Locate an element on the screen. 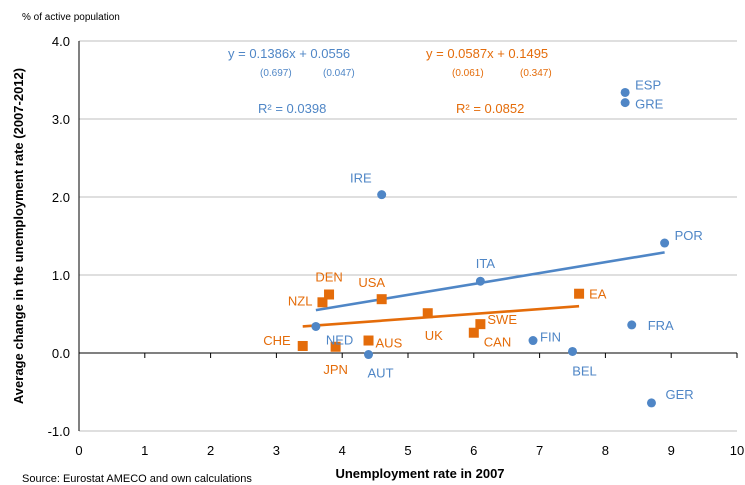  point-label-ned: NED is located at coordinates (339, 339).